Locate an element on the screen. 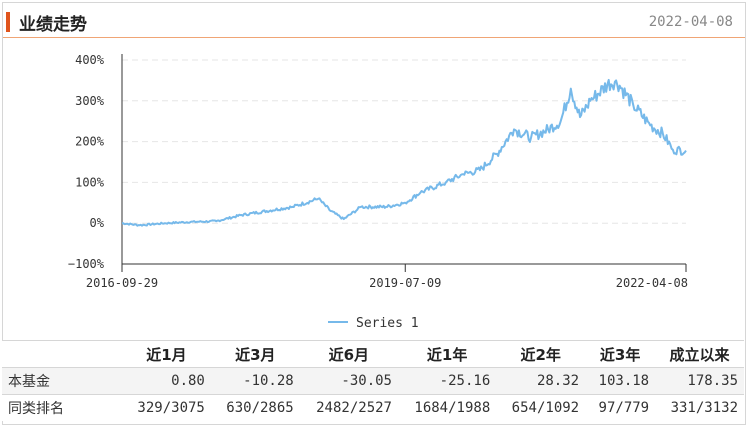  table-cell: 0.80 is located at coordinates (166, 381).